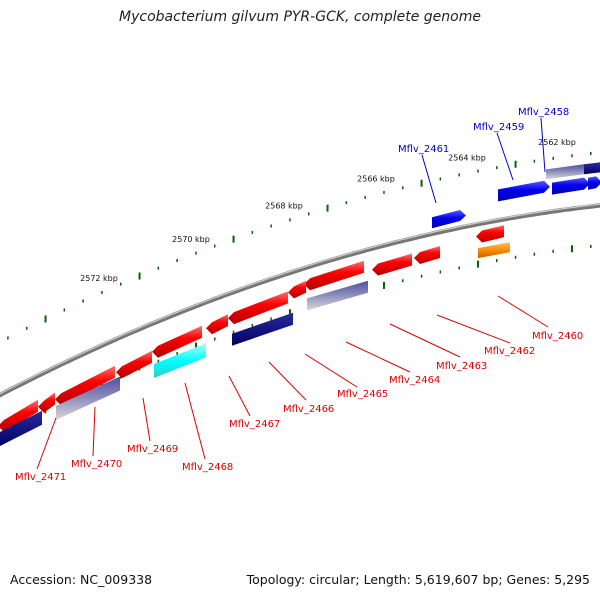 This screenshot has width=600, height=600. What do you see at coordinates (99, 278) in the screenshot?
I see `kbp-label: 2572 kbp` at bounding box center [99, 278].